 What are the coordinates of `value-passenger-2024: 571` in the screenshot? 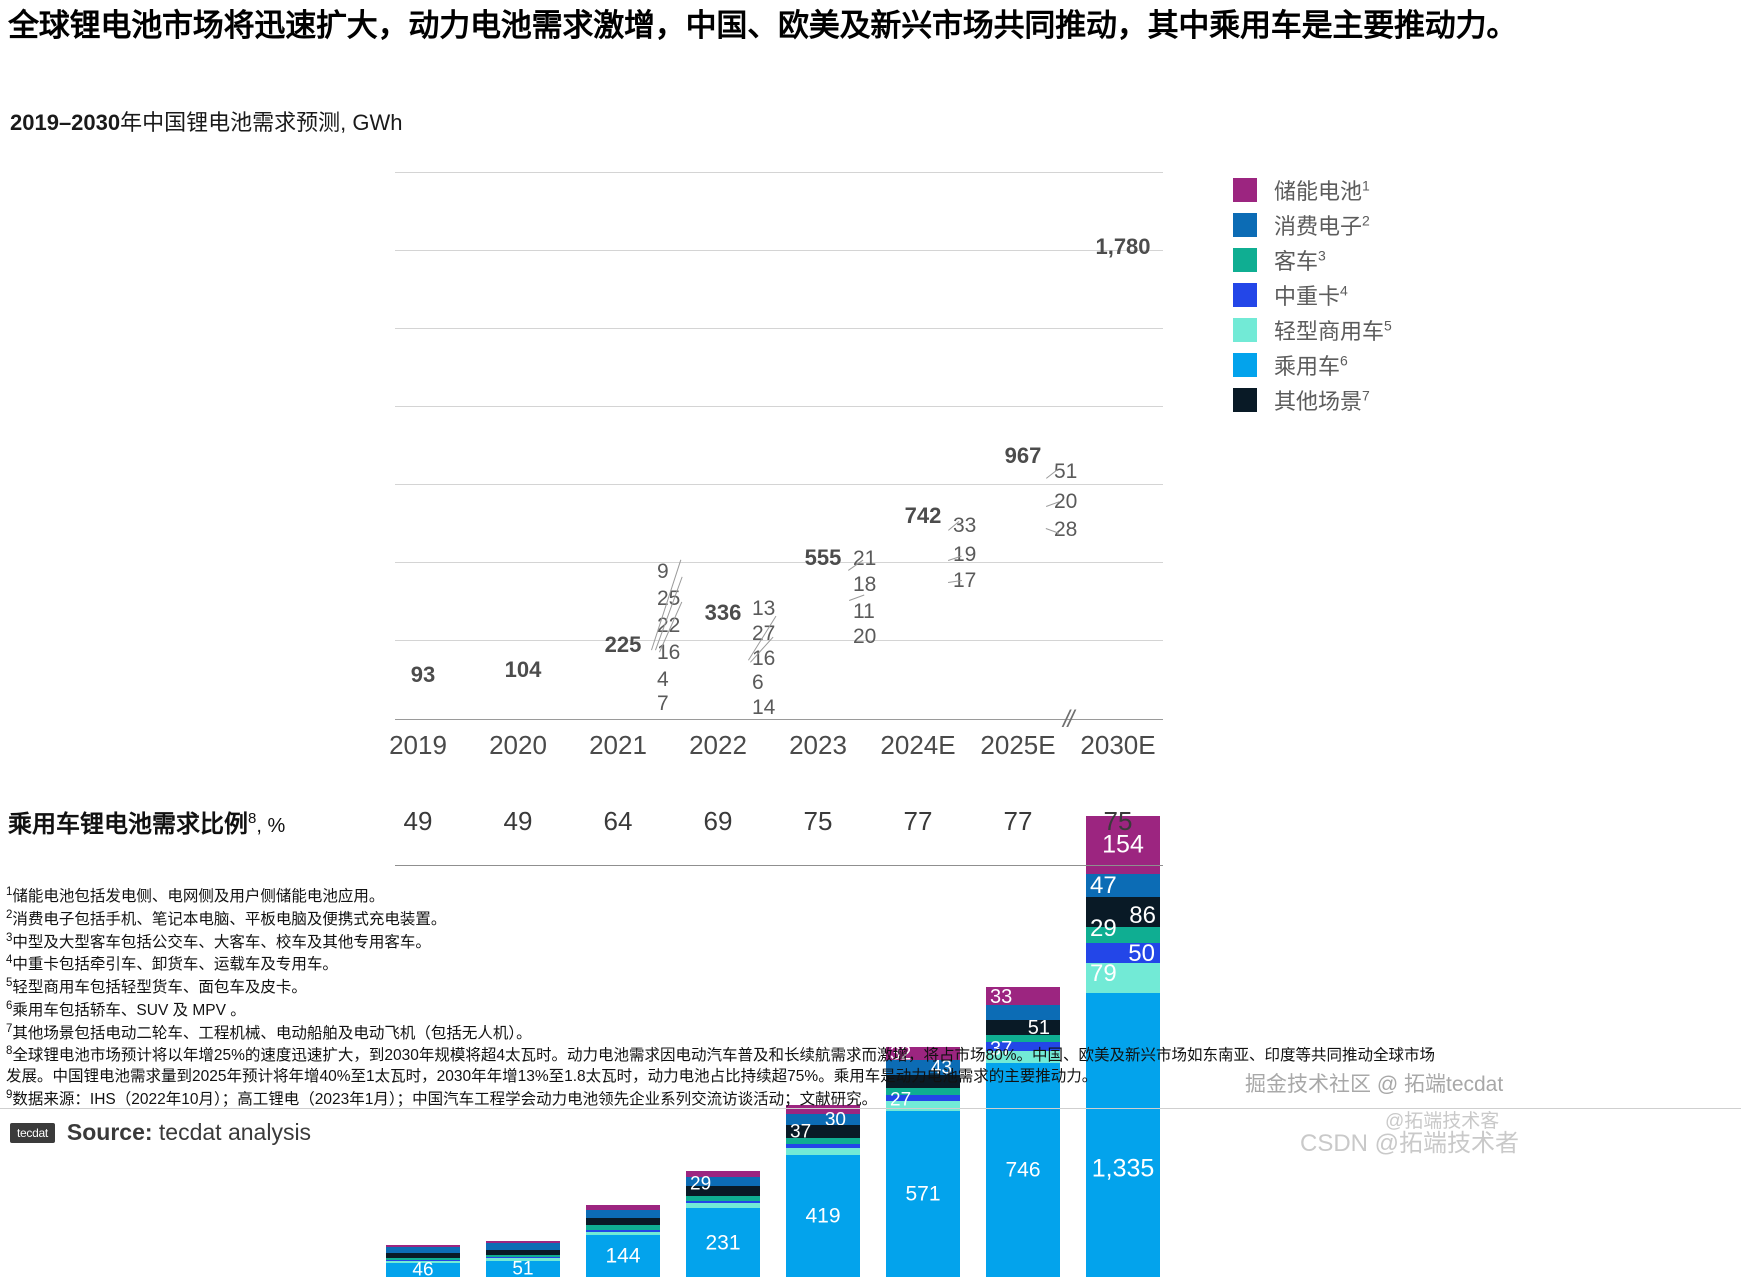 It's located at (923, 1194).